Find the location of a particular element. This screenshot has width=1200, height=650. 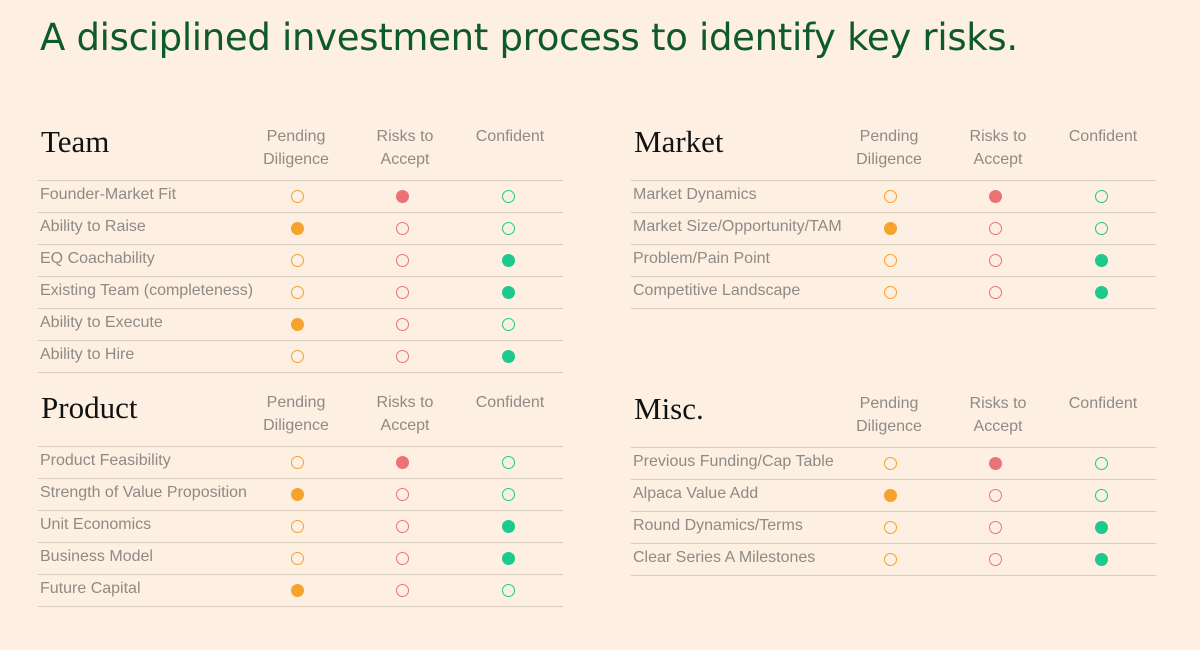

row-label: Market Dynamics is located at coordinates (695, 194).